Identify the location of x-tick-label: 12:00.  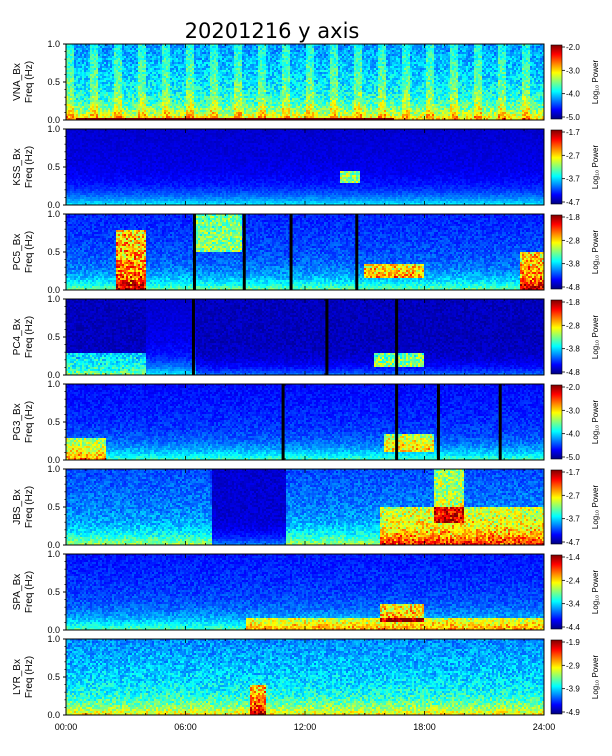
(305, 727).